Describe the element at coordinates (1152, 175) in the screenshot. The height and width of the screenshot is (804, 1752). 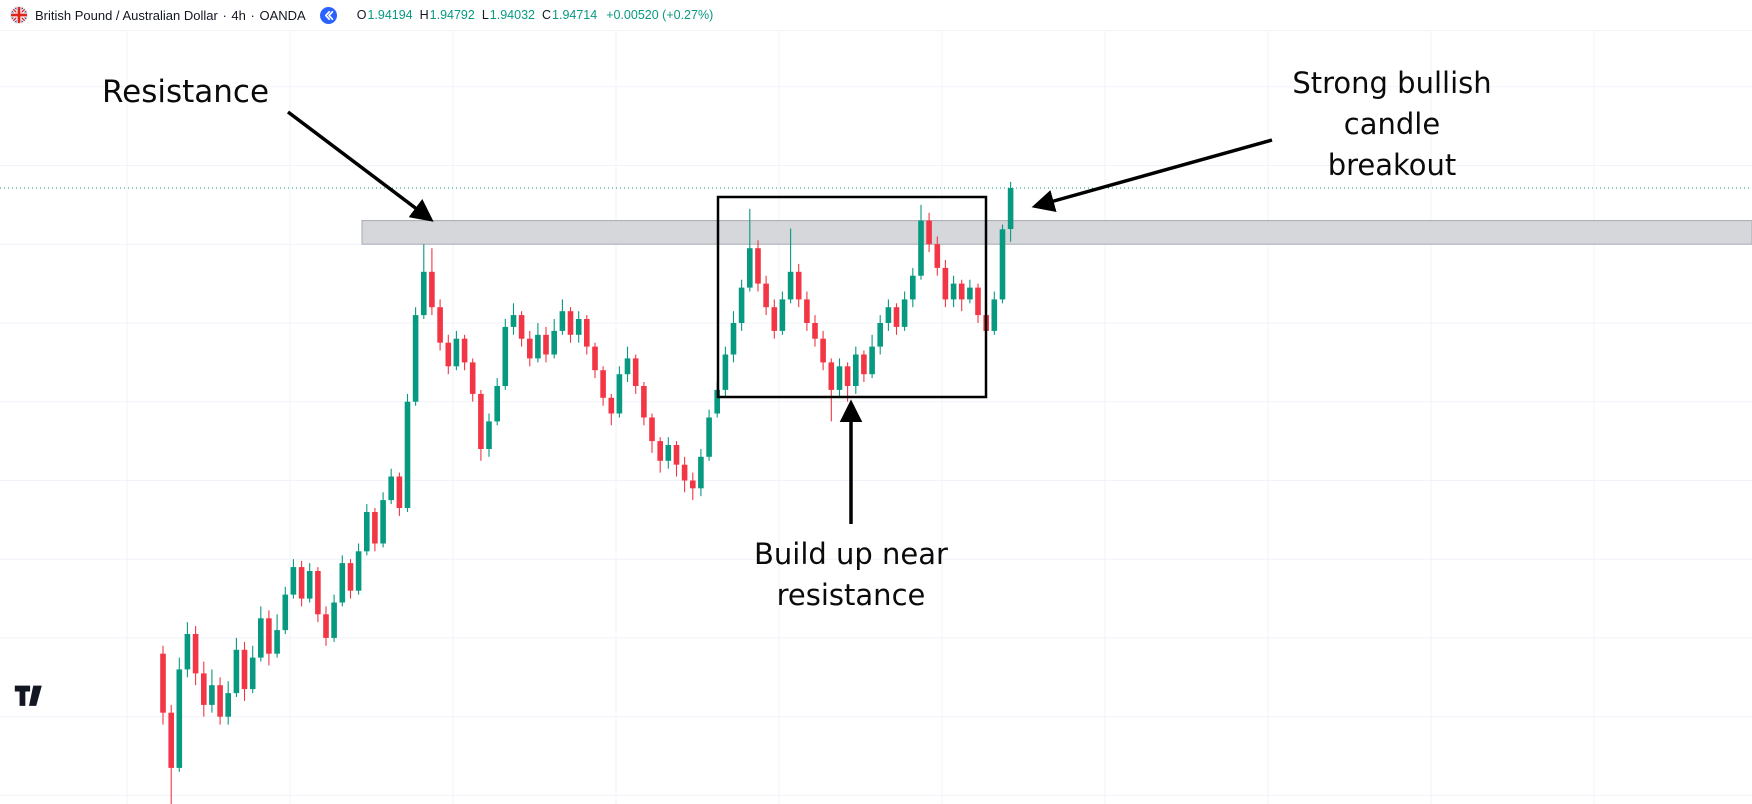
I see `breakout-arrow` at that location.